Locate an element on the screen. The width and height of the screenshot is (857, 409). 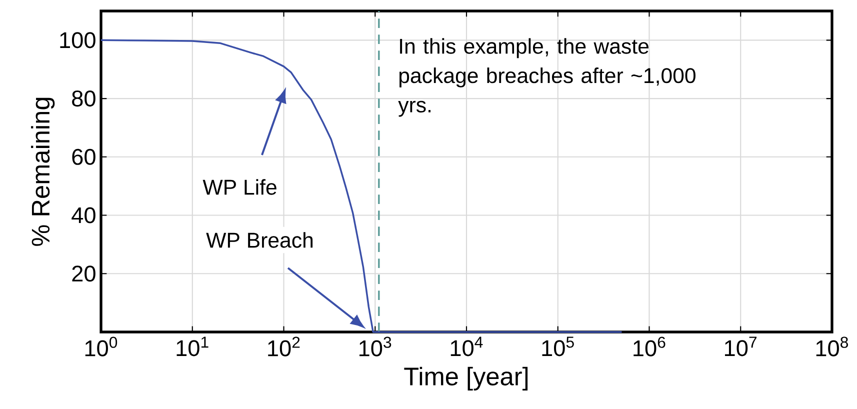
y-axis-title: % Remaining is located at coordinates (43, 172).